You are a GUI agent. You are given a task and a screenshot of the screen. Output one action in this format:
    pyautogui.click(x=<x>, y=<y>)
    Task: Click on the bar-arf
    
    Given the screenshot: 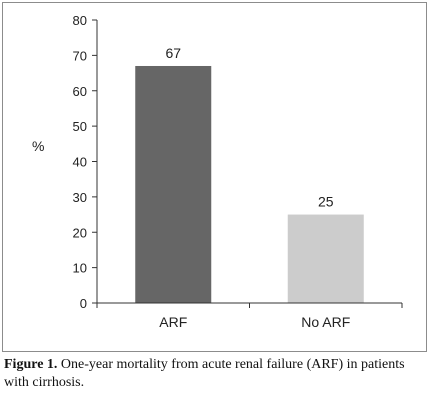 What is the action you would take?
    pyautogui.click(x=173, y=184)
    